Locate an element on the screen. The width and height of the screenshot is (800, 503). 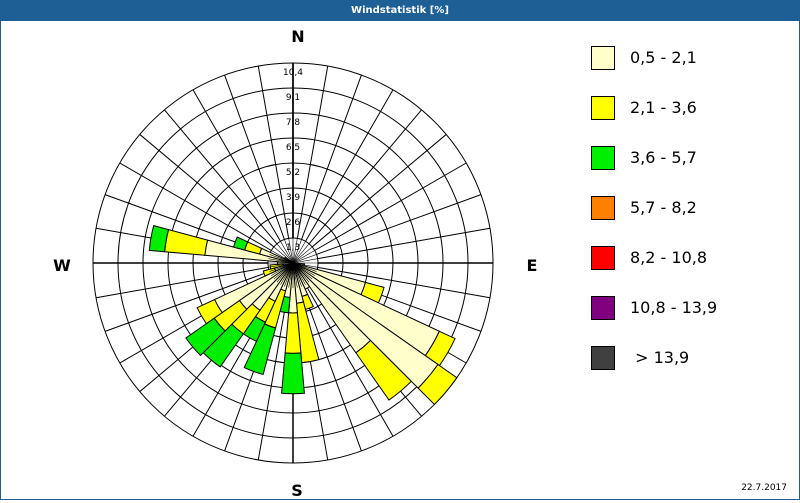
radial-tick-label: 7,8 is located at coordinates (293, 123).